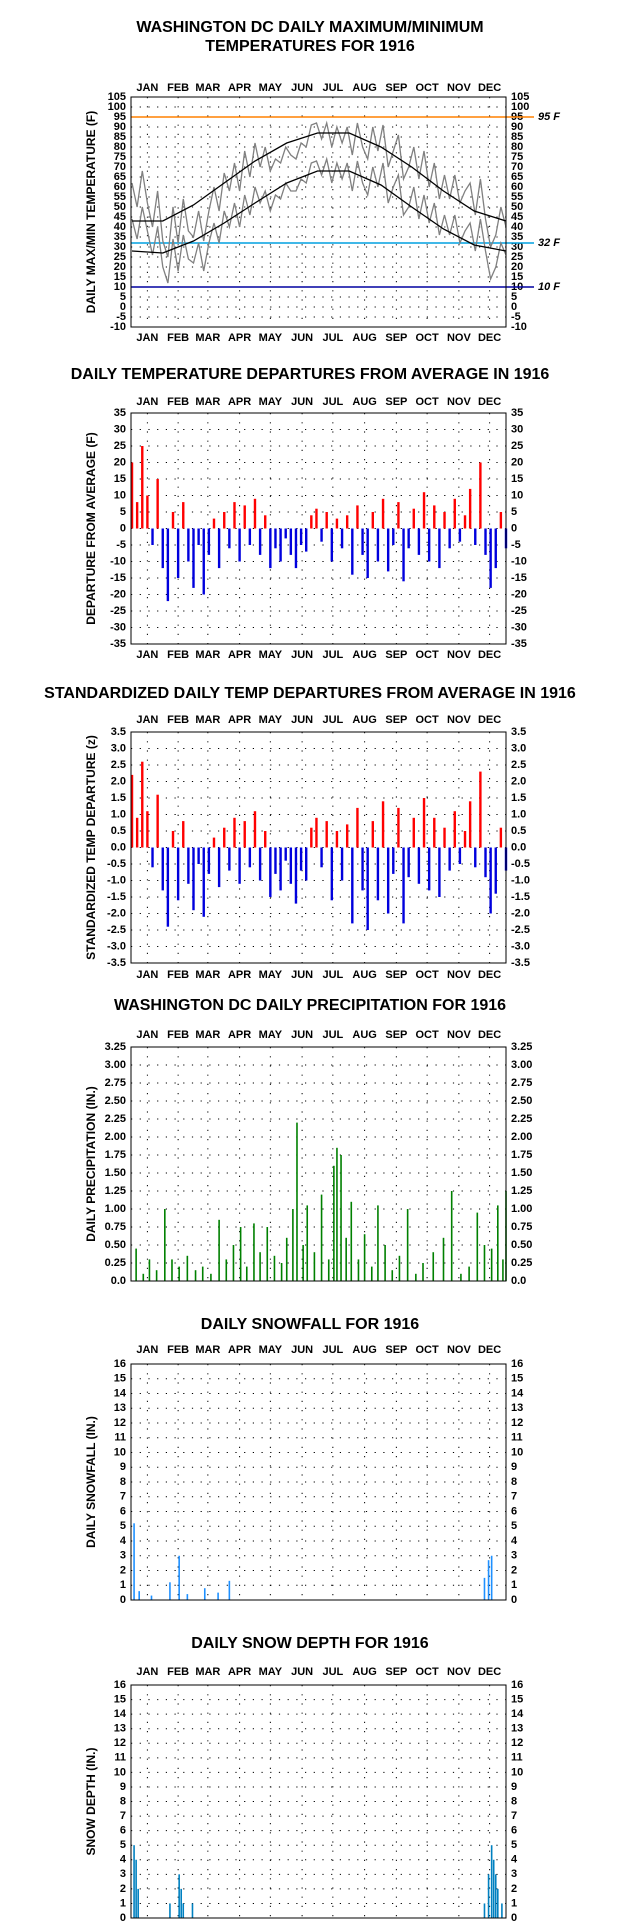  What do you see at coordinates (518, 732) in the screenshot?
I see `y-tick-label: 3.5` at bounding box center [518, 732].